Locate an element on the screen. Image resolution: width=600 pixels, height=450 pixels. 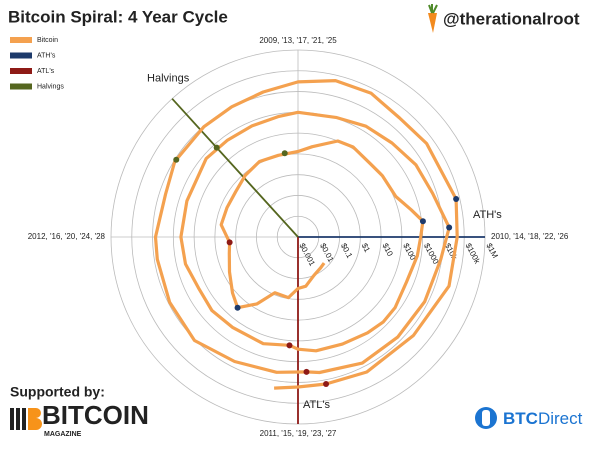
handle: @therationalroot is located at coordinates (511, 18).